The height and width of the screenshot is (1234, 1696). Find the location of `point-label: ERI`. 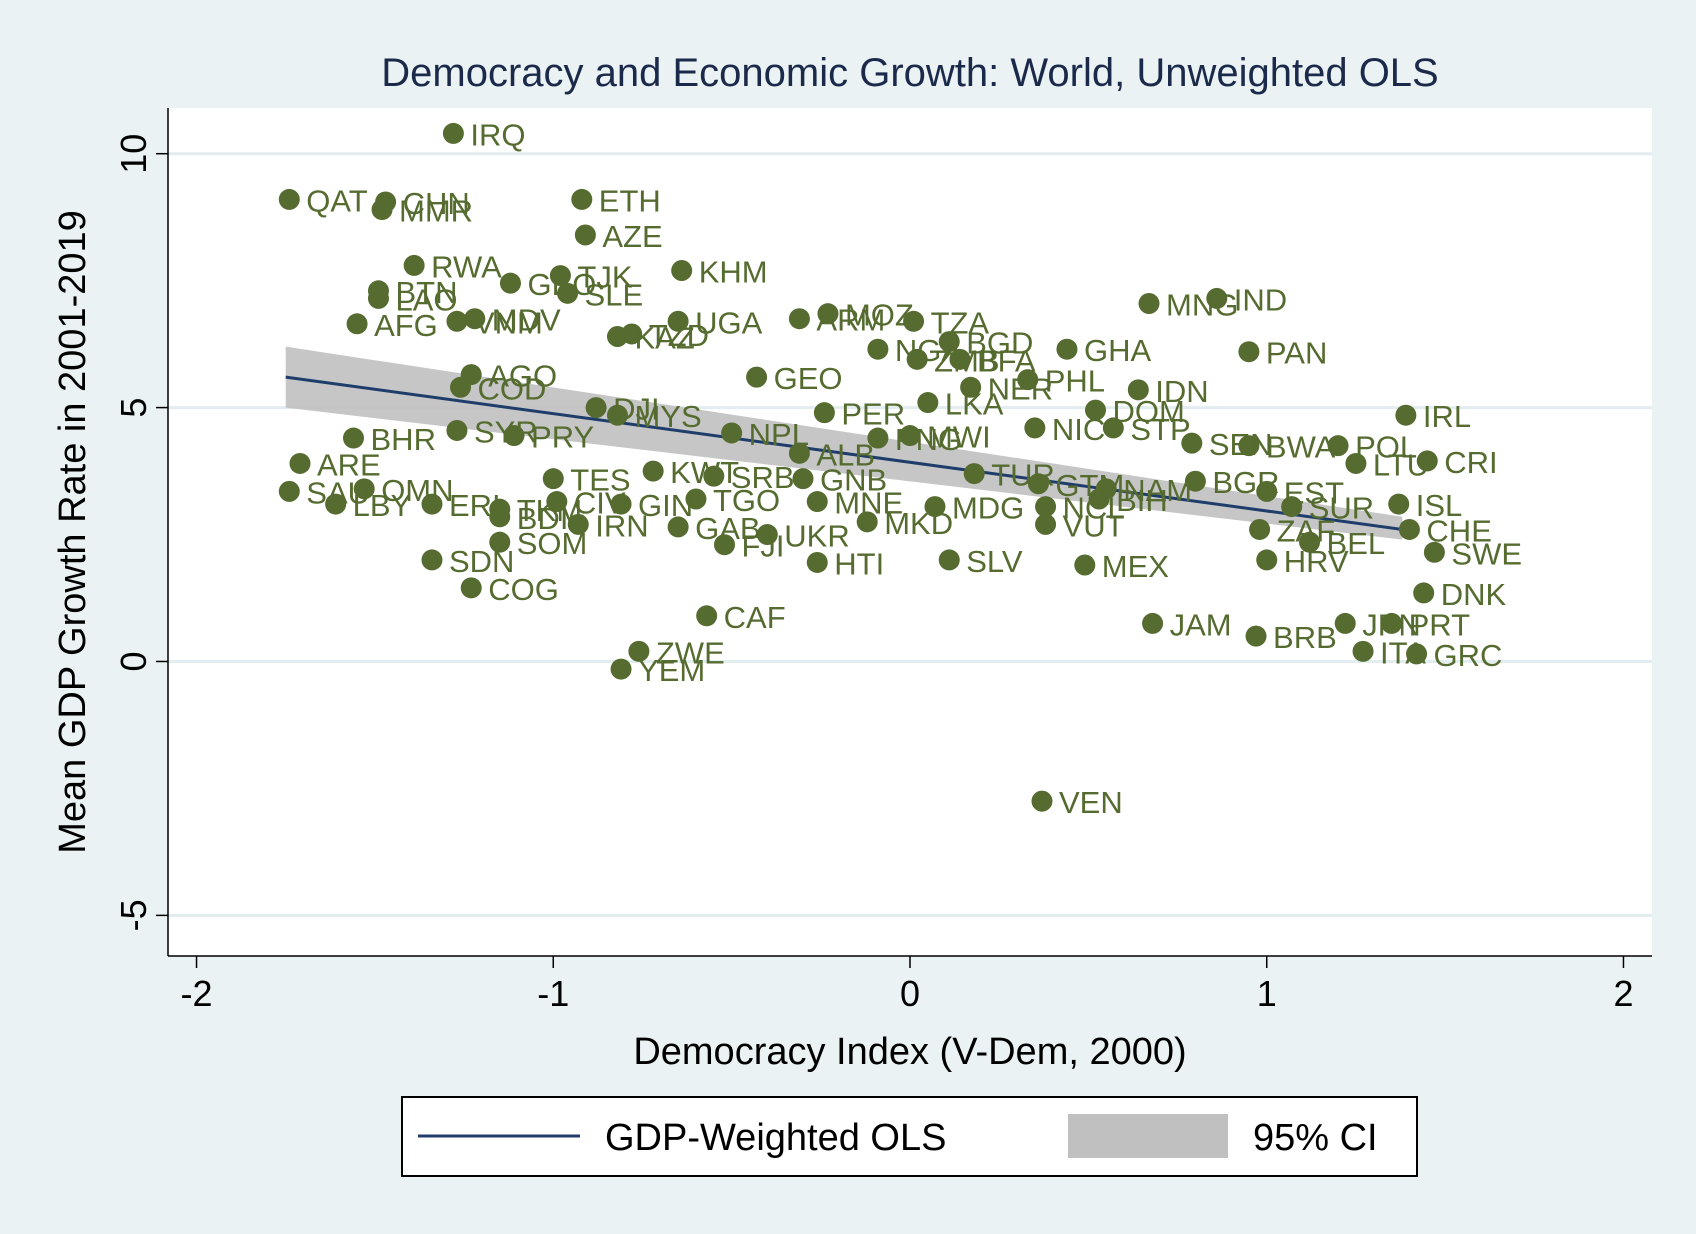

point-label: ERI is located at coordinates (475, 505).